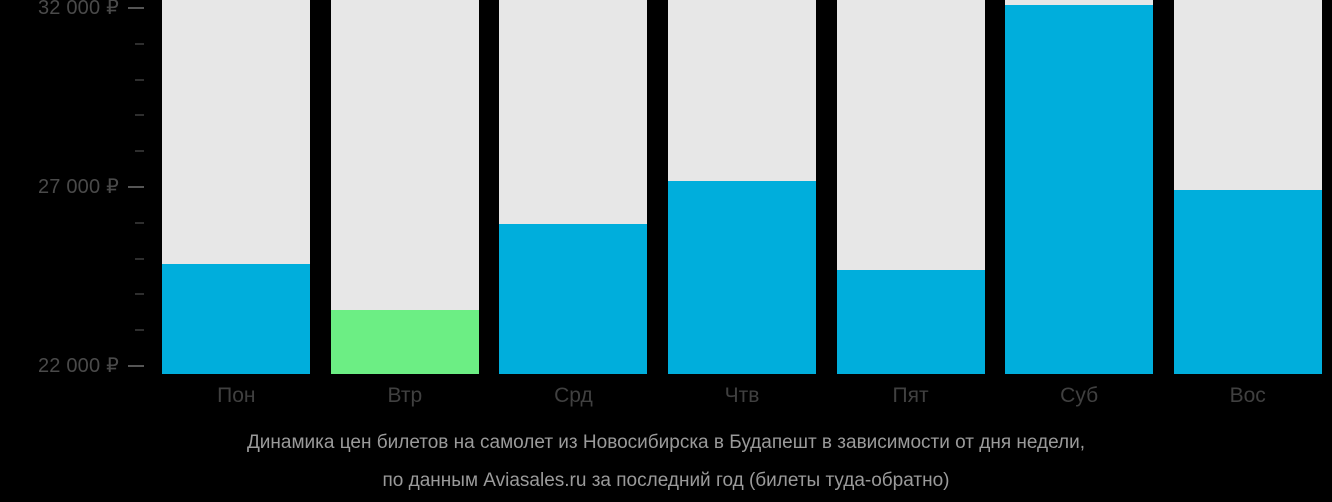 This screenshot has height=502, width=1332. What do you see at coordinates (1247, 395) in the screenshot?
I see `x-axis-label-вос: Вос` at bounding box center [1247, 395].